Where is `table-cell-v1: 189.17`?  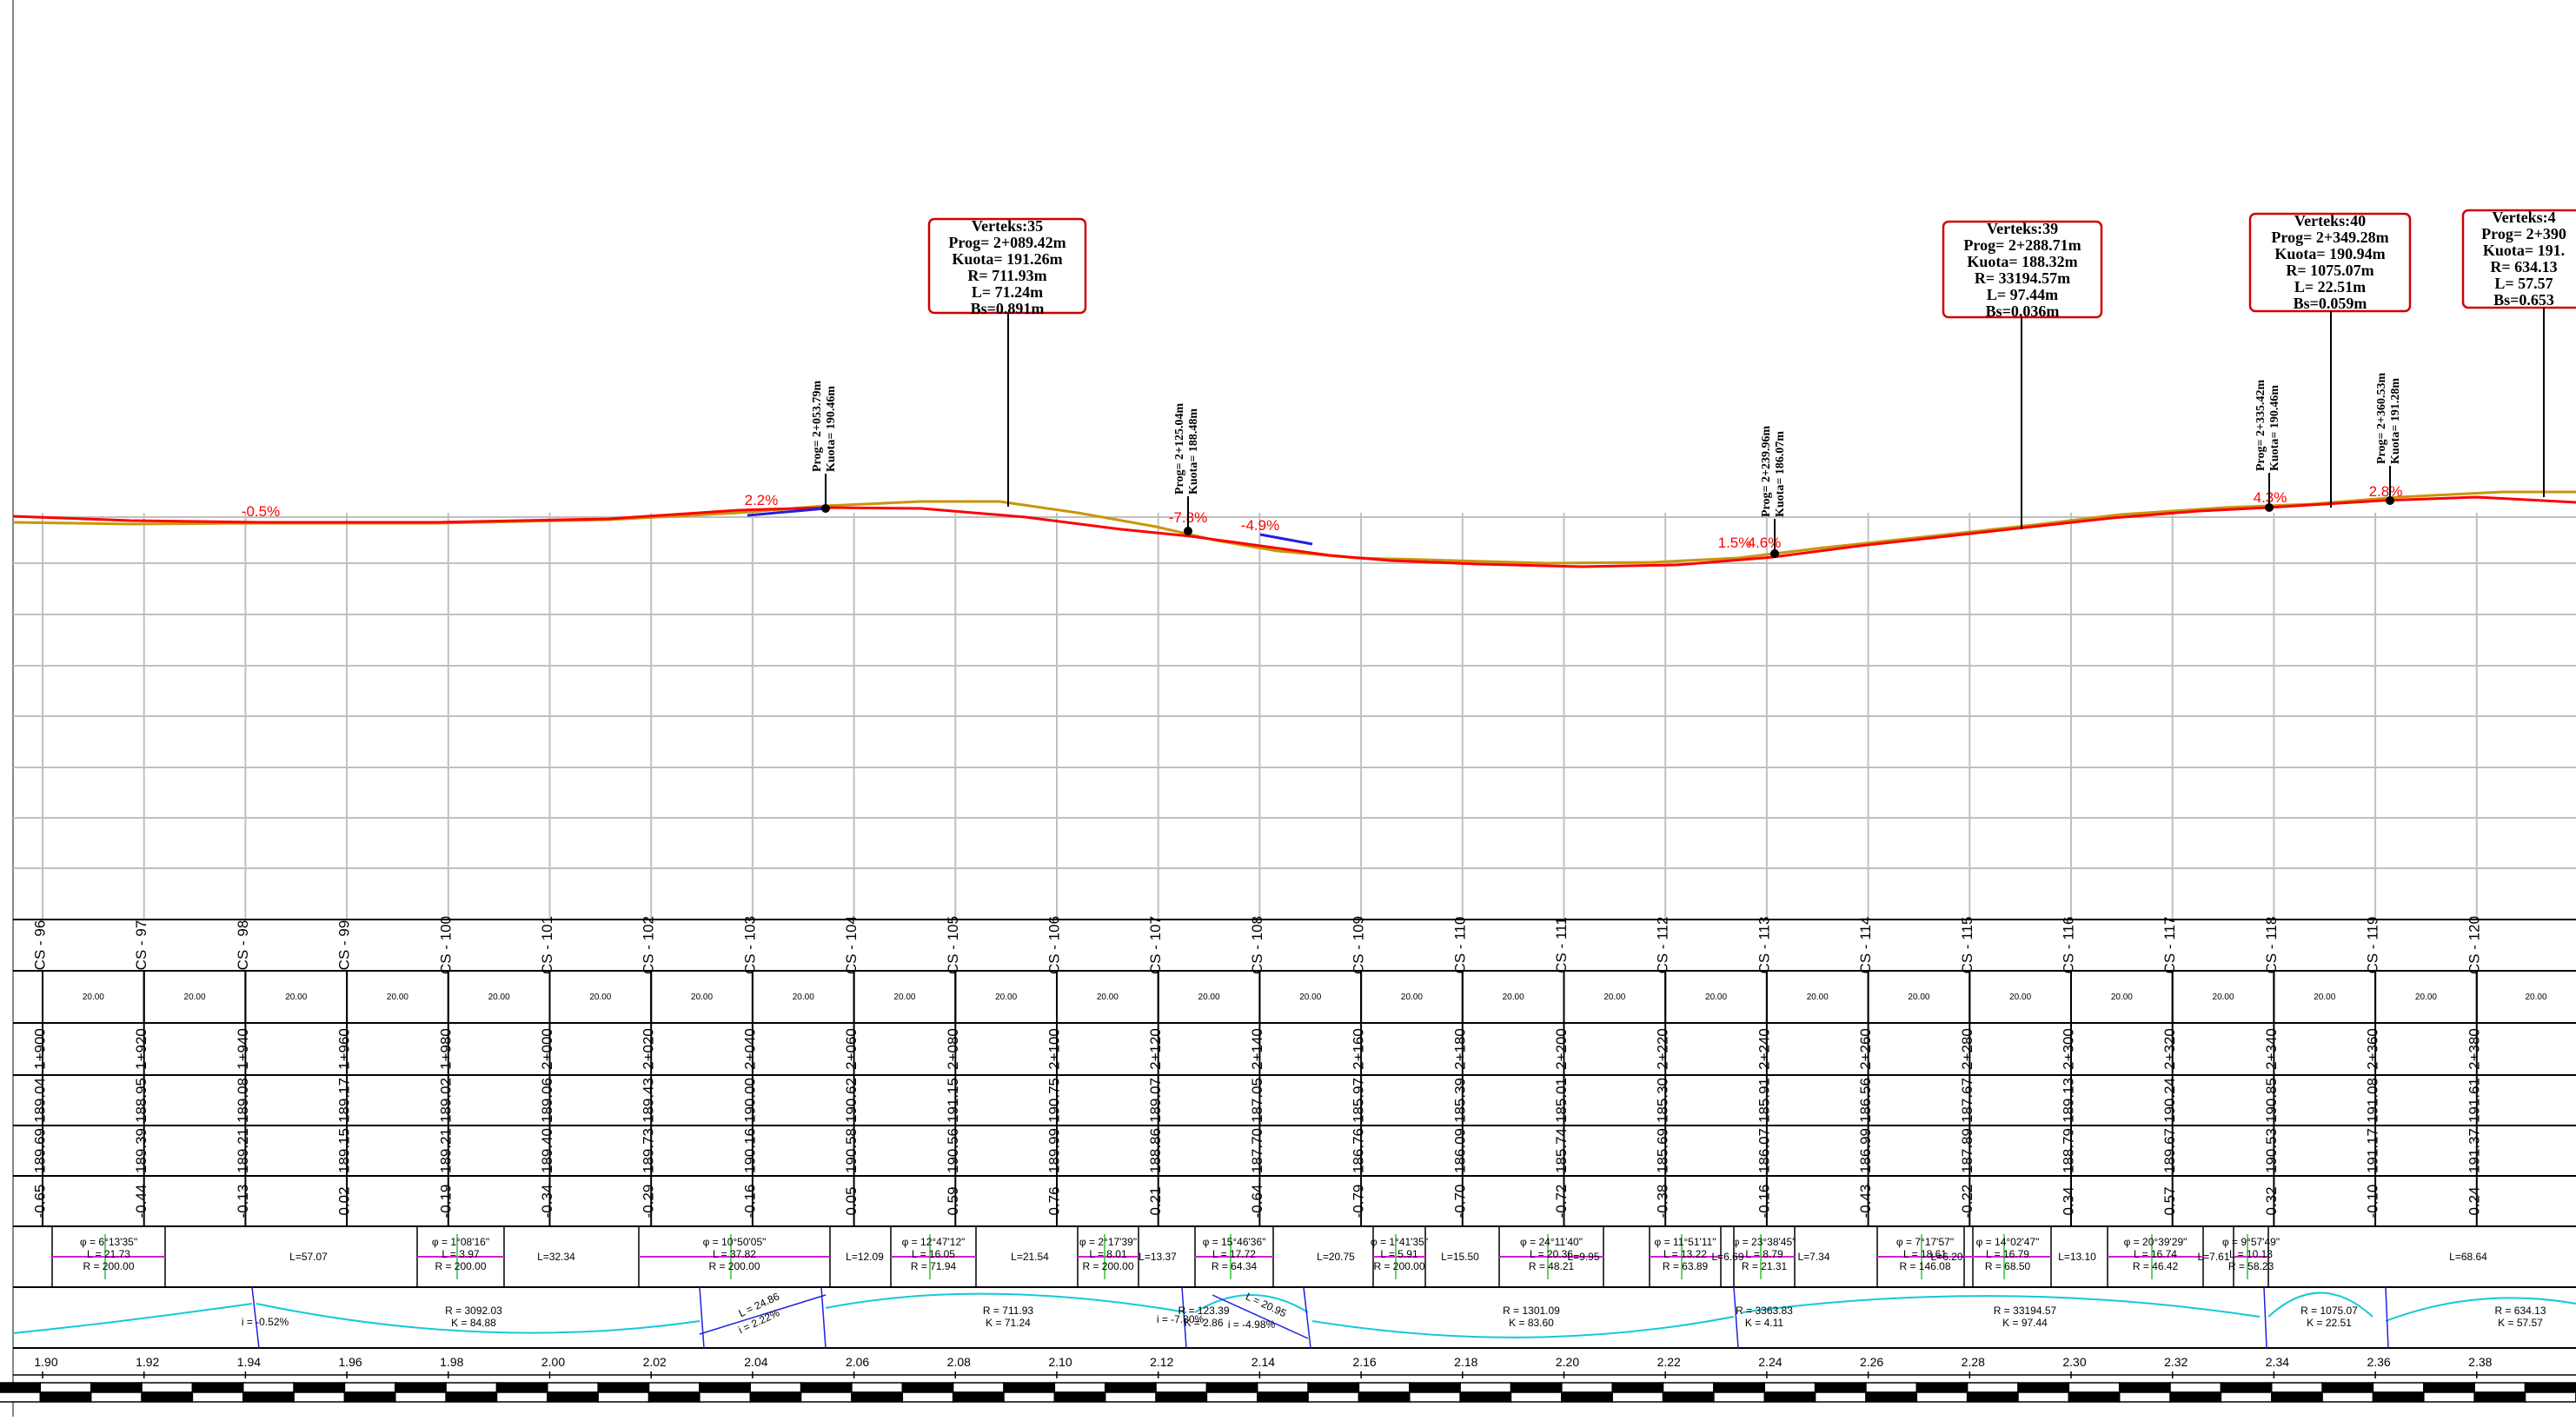 table-cell-v1: 189.17 is located at coordinates (344, 1100).